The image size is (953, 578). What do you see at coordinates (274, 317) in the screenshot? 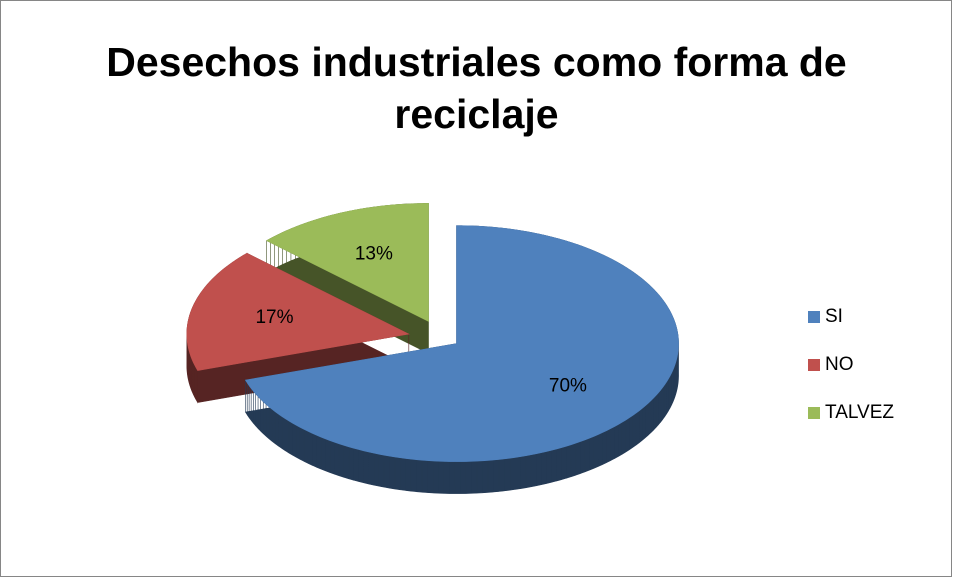
I see `data-label: 17%` at bounding box center [274, 317].